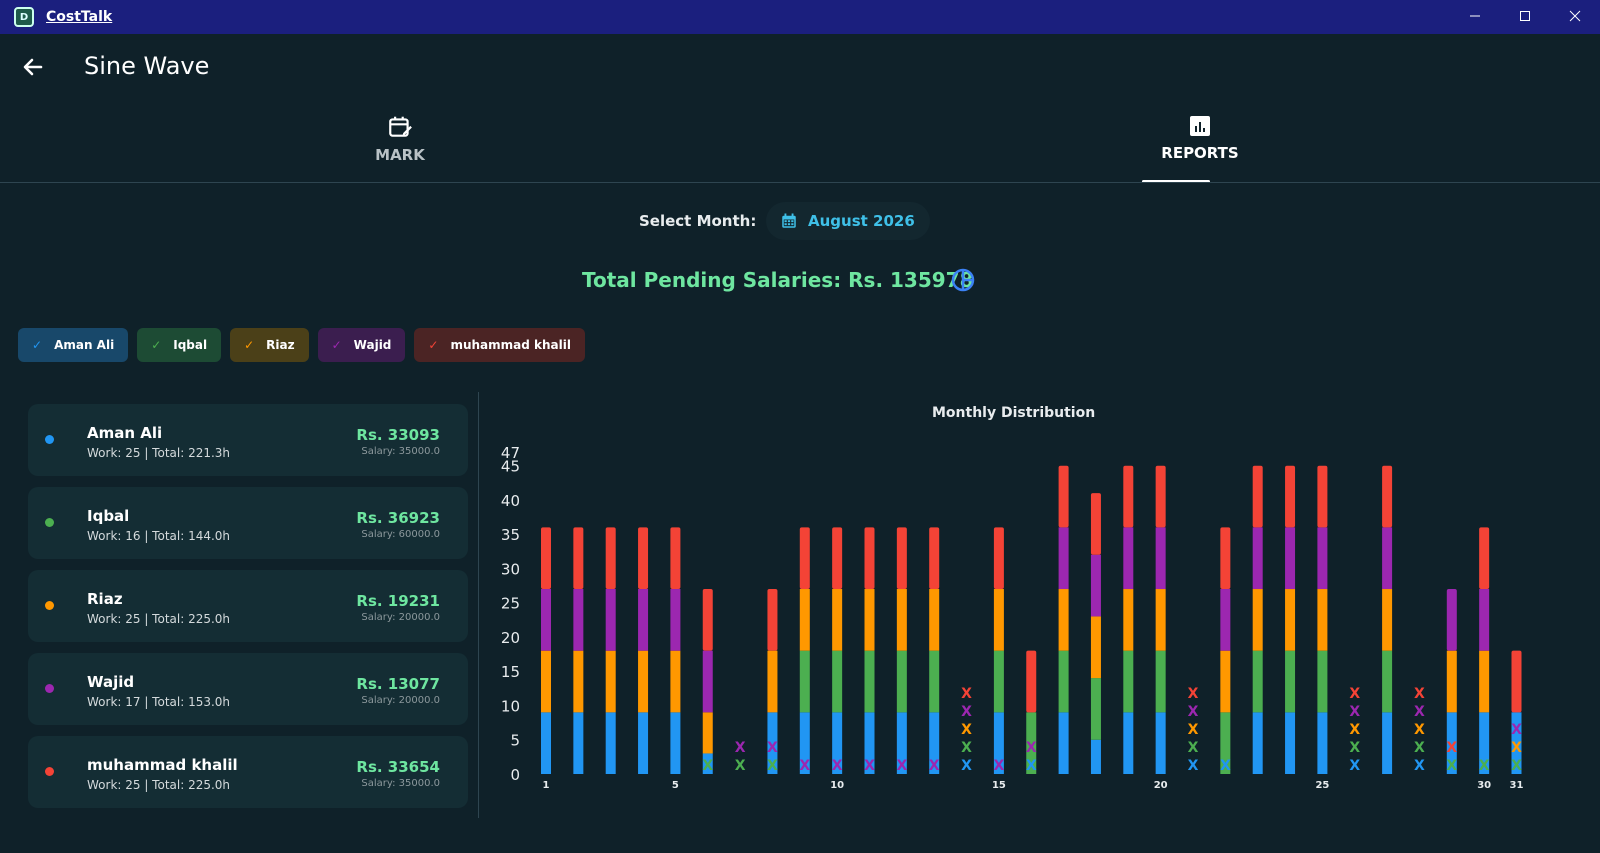 The width and height of the screenshot is (1600, 853). I want to click on tab-mark-label: MARK, so click(400, 155).